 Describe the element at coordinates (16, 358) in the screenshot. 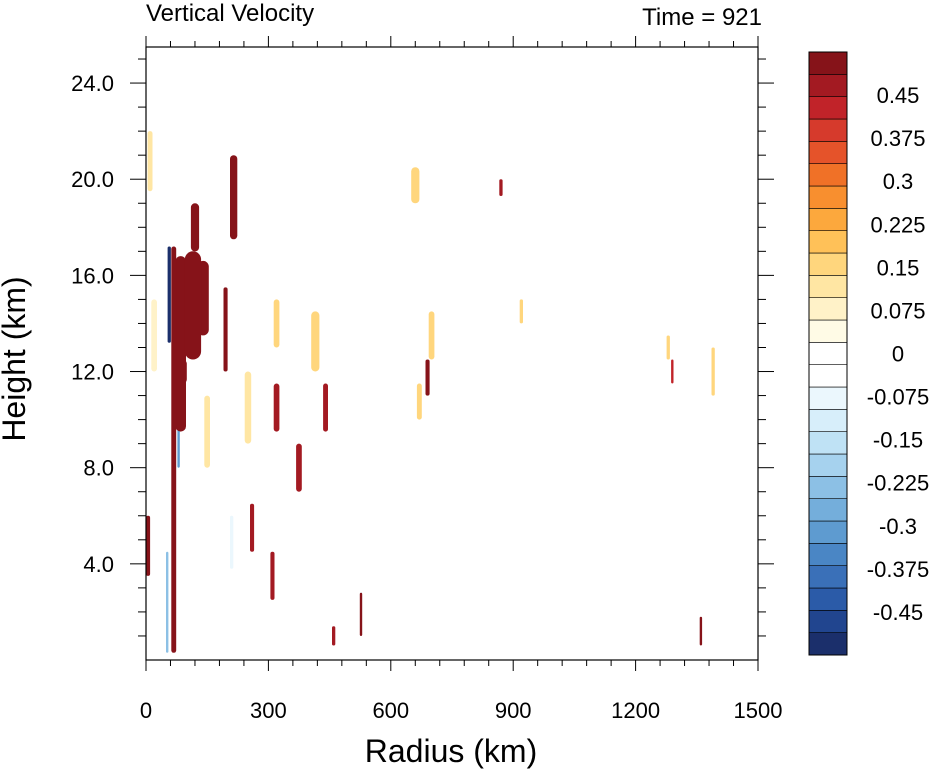

I see `y-axis-label: Height (km)` at that location.